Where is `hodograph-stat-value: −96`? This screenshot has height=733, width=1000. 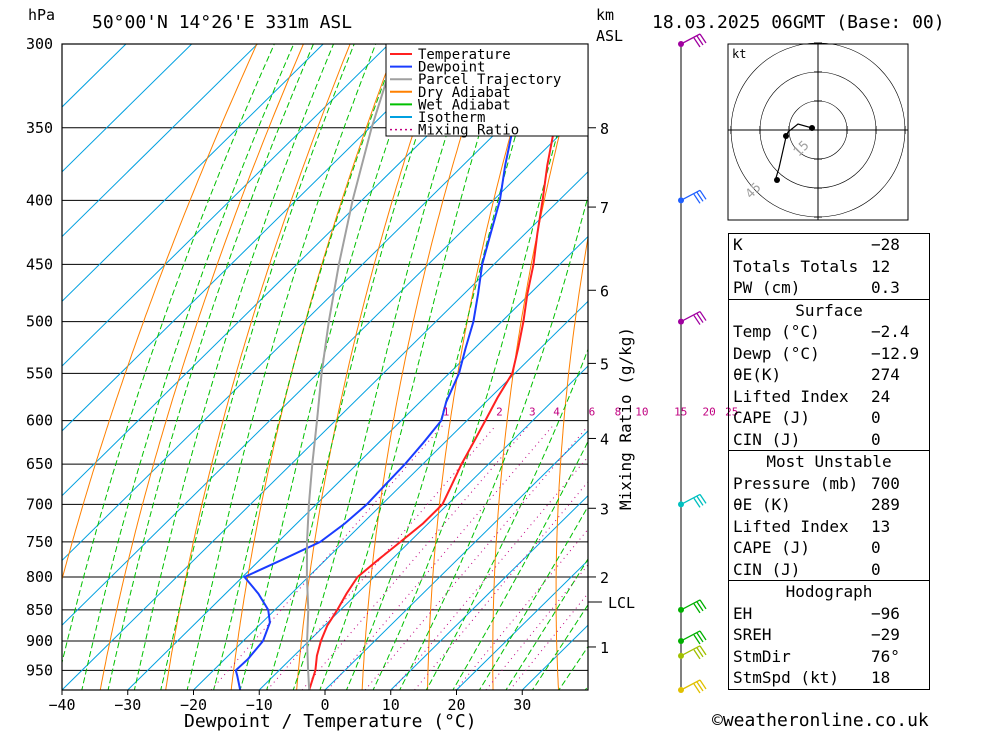
hodograph-stat-value: −96 is located at coordinates (885, 613).